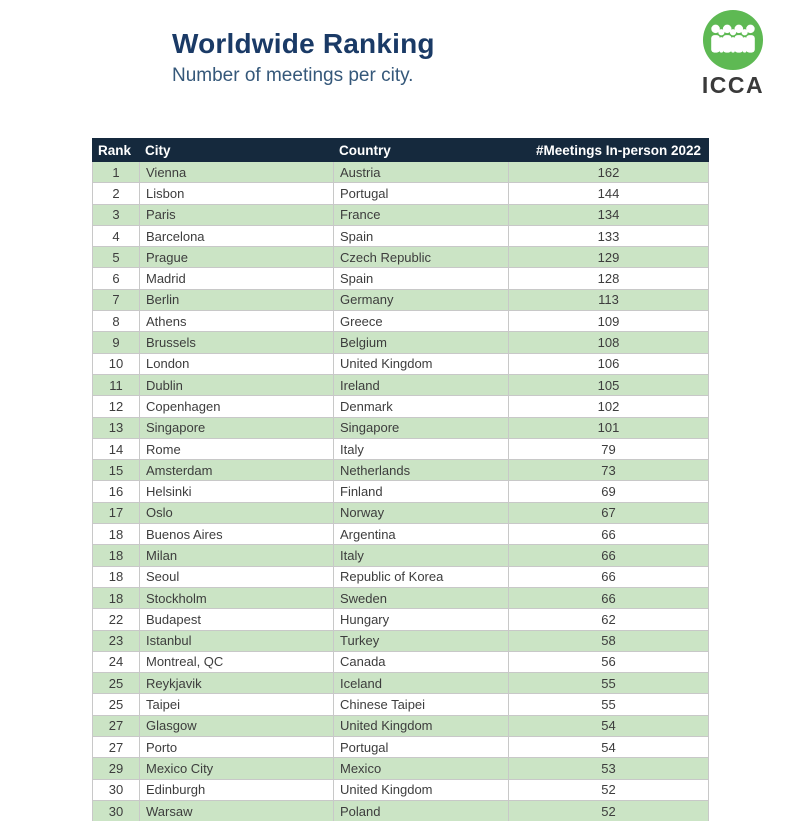  I want to click on country-cell: Spain, so click(421, 278).